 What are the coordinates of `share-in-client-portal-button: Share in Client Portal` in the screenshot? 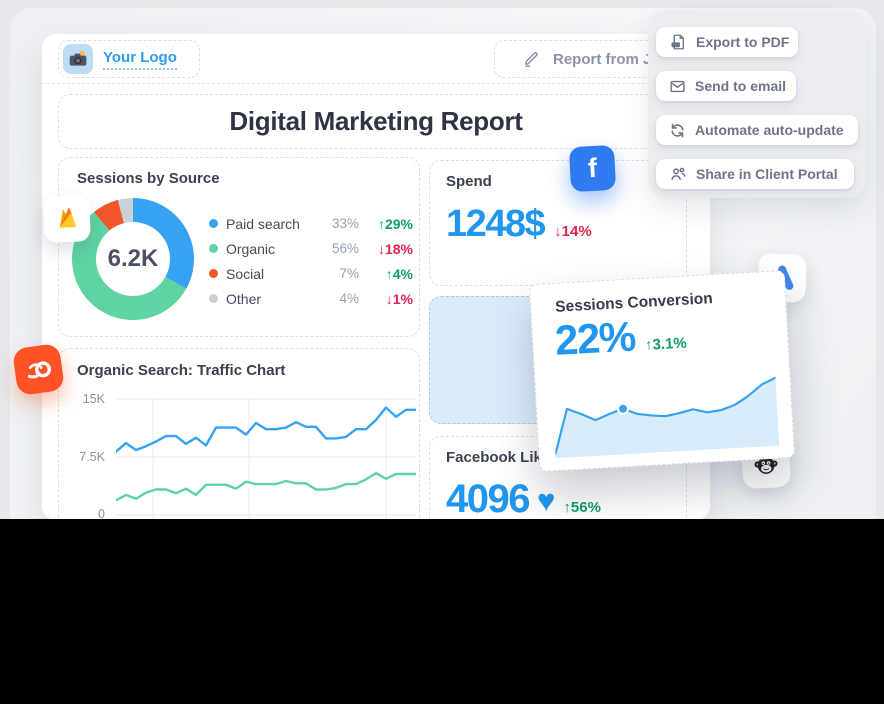 It's located at (755, 174).